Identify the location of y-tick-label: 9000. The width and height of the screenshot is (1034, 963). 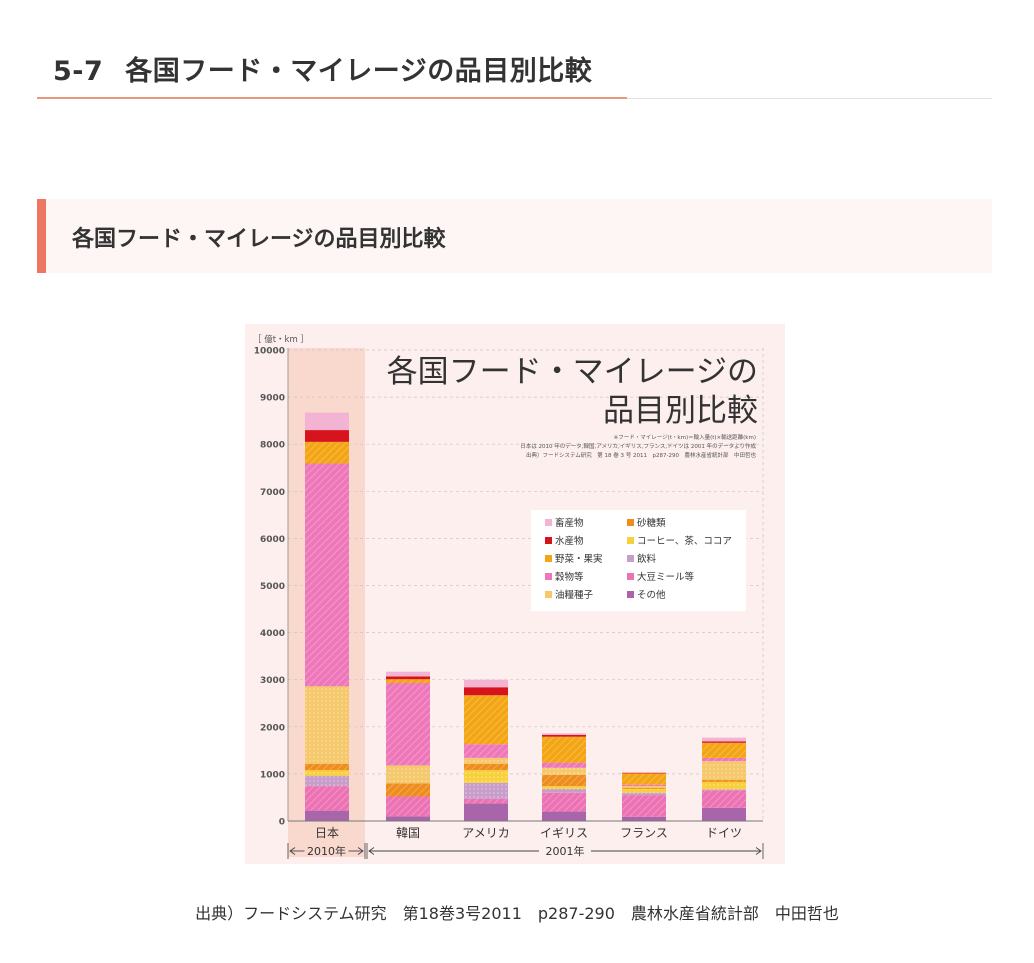
(272, 399).